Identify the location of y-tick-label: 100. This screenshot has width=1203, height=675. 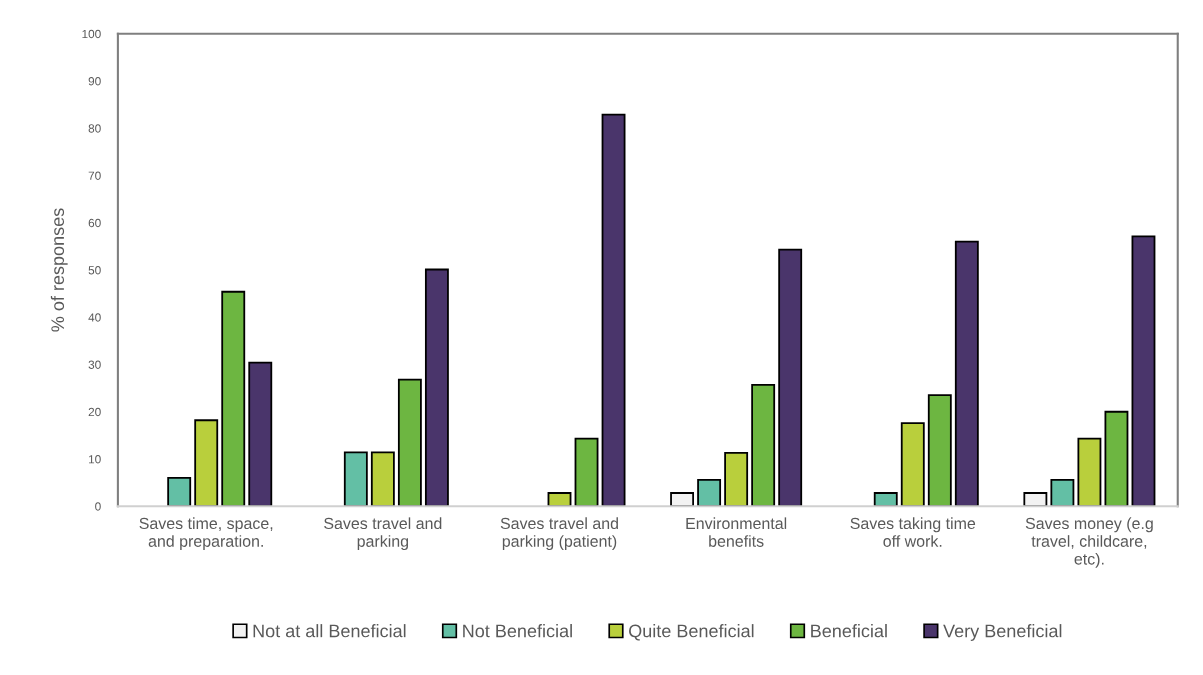
(91, 34).